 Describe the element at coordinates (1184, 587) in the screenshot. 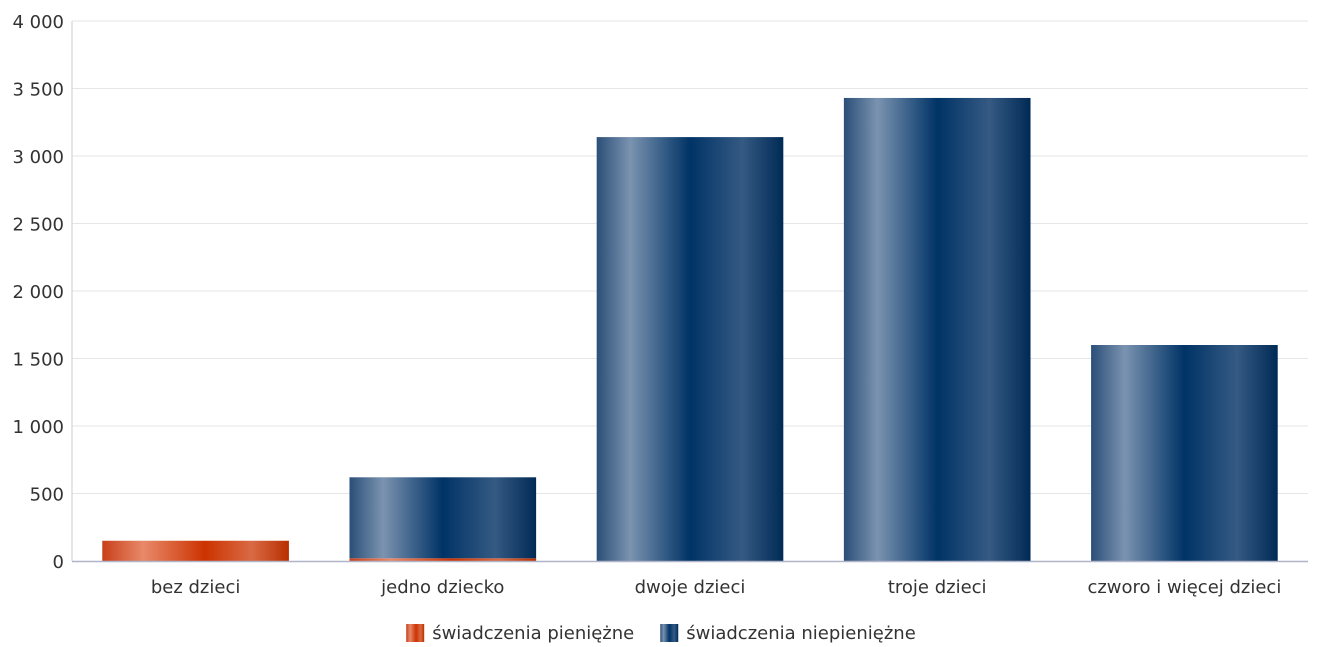

I see `x-tick-label: czworo i więcej dzieci` at that location.